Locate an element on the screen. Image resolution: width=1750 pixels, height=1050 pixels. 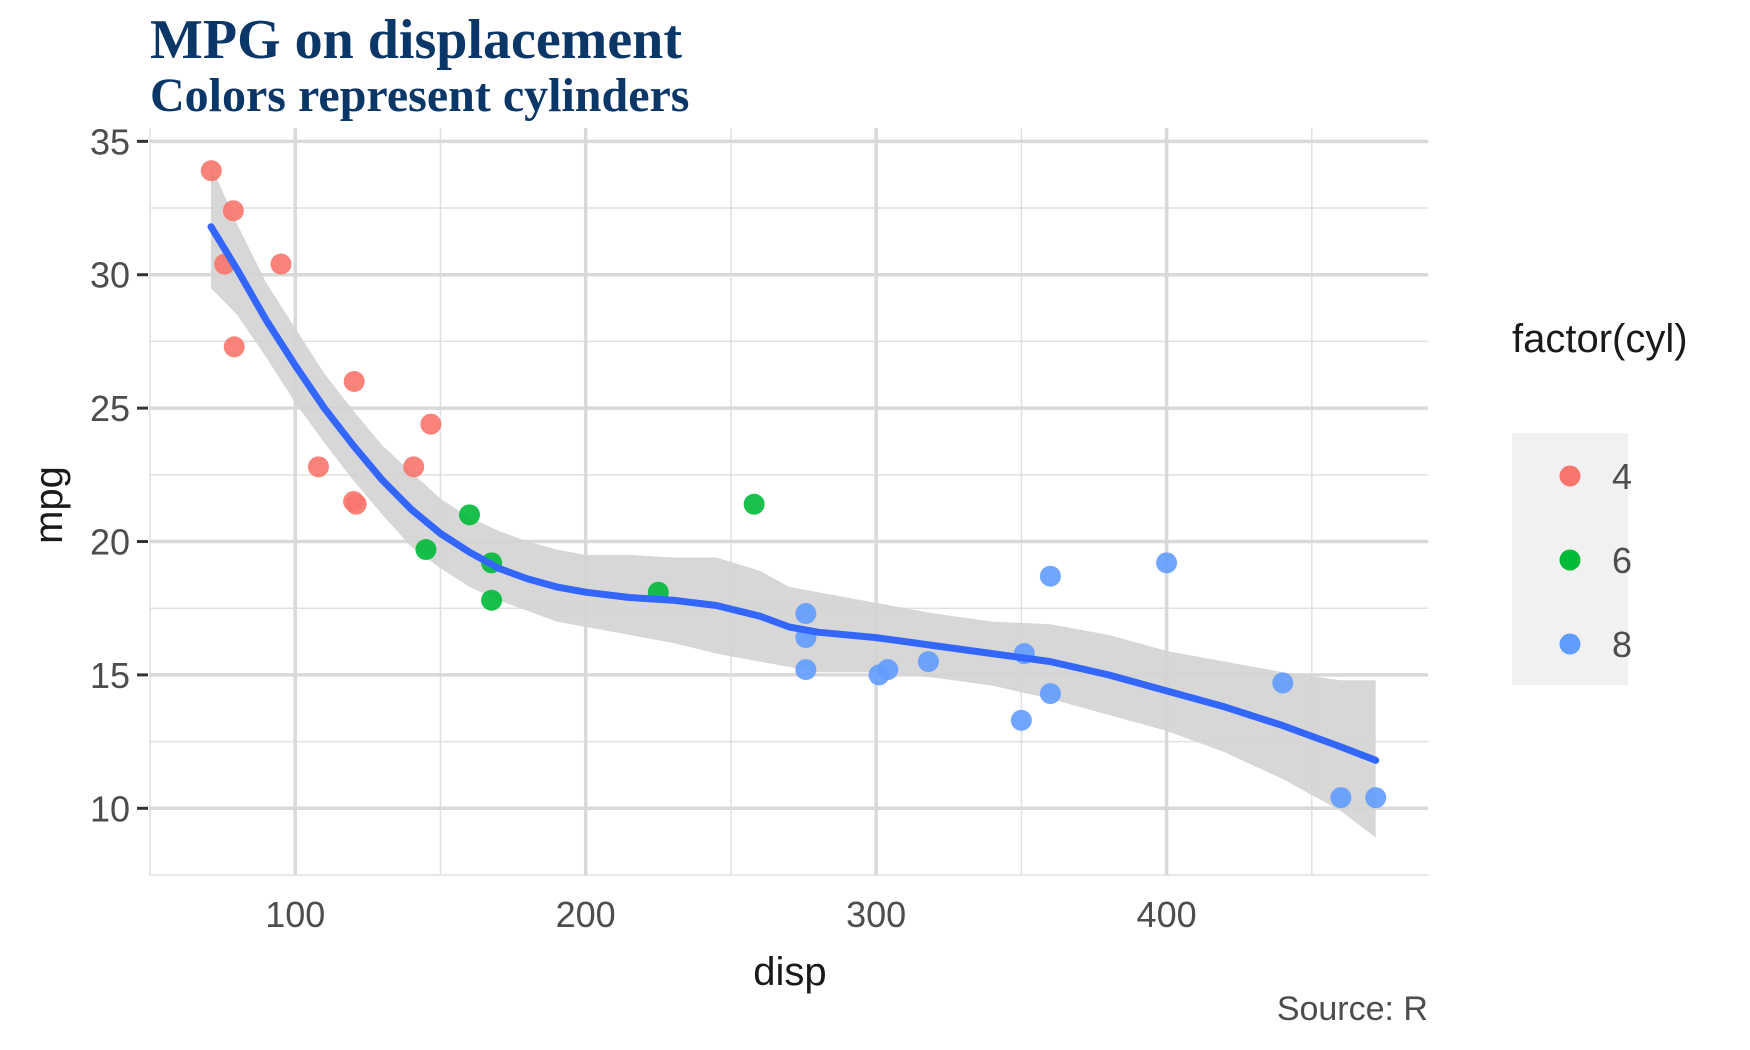
y-axis-title: mpg is located at coordinates (49, 505).